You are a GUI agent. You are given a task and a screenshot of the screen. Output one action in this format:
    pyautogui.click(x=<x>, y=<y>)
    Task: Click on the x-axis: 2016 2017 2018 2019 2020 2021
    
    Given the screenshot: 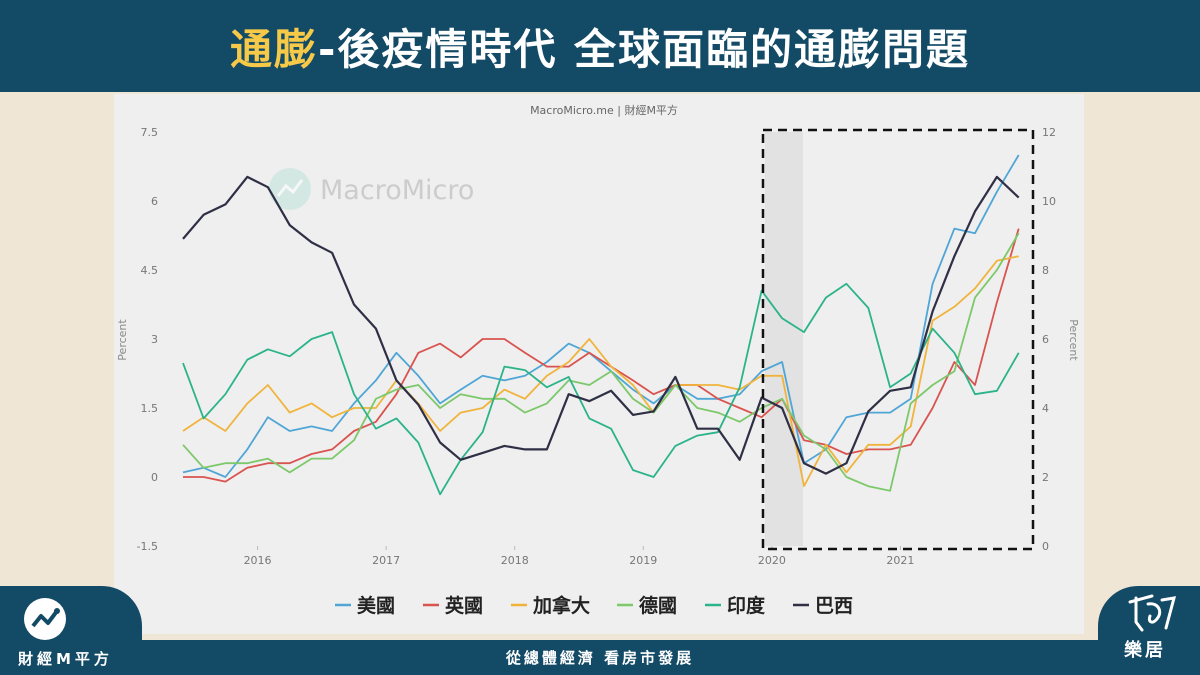 What is the action you would take?
    pyautogui.click(x=579, y=556)
    